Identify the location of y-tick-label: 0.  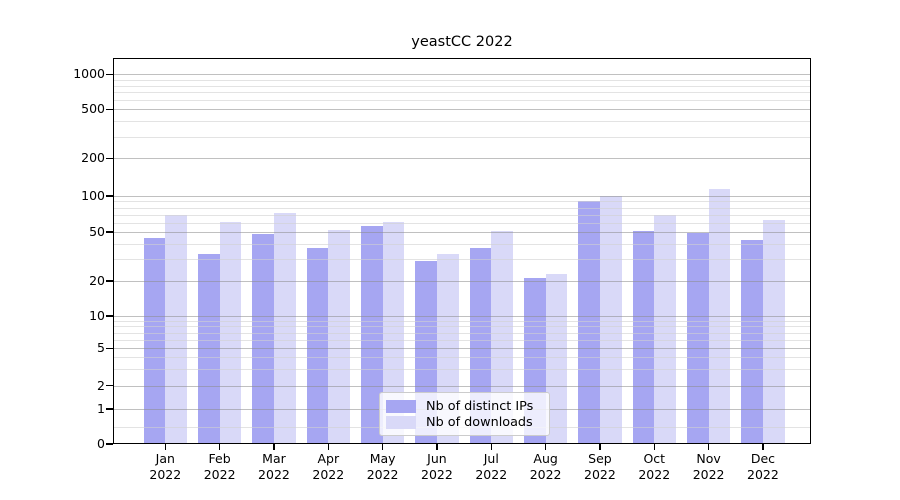
(101, 443).